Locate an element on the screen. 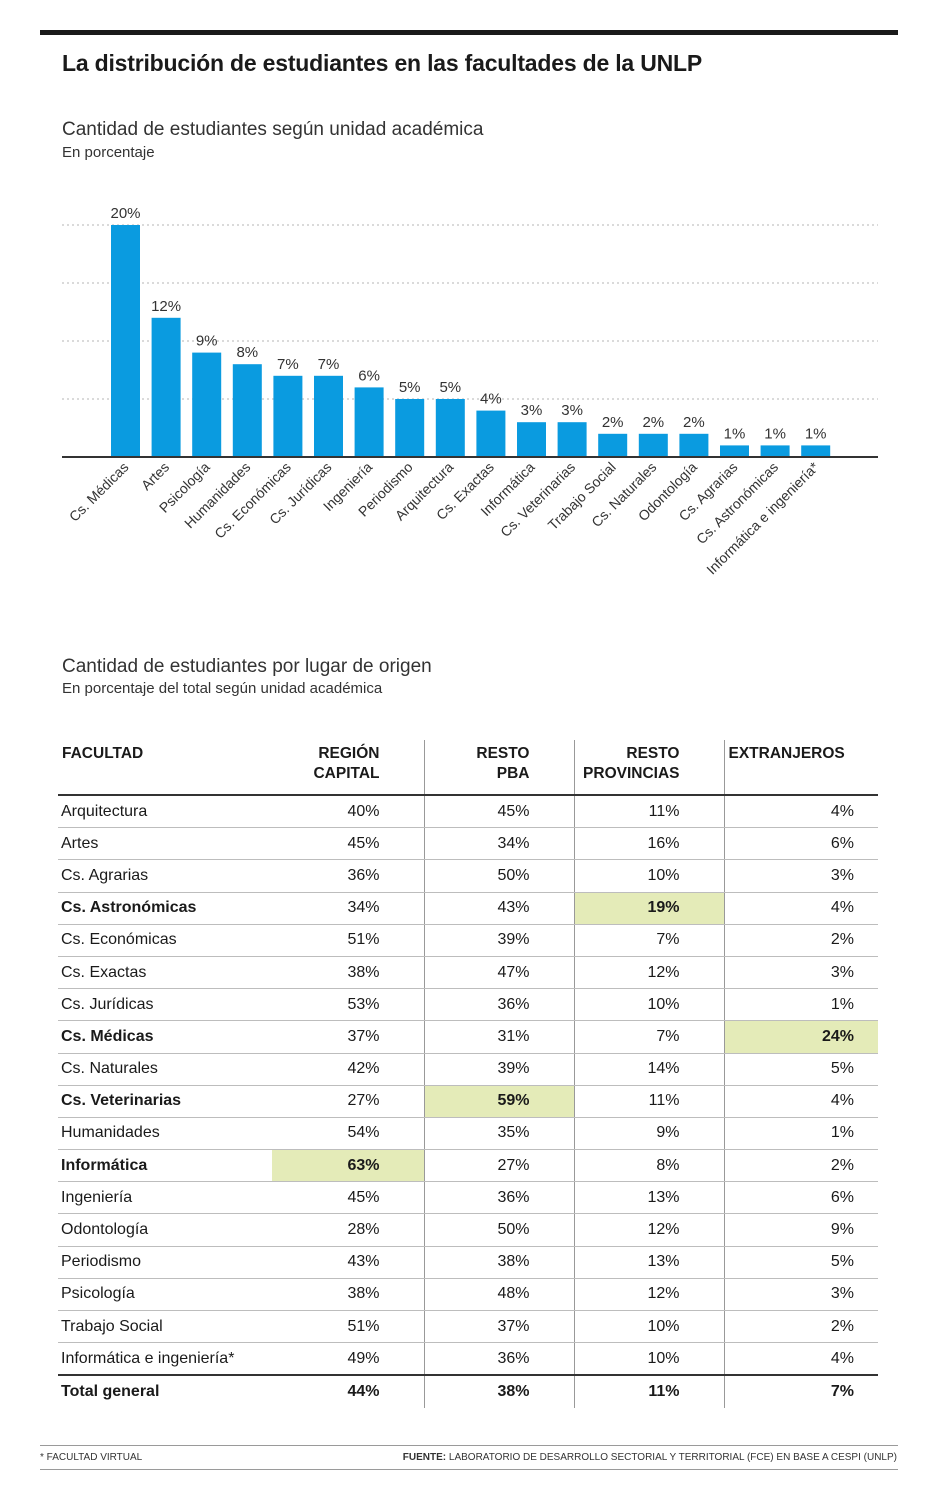 This screenshot has width=937, height=1500. value-label: 5% is located at coordinates (410, 387).